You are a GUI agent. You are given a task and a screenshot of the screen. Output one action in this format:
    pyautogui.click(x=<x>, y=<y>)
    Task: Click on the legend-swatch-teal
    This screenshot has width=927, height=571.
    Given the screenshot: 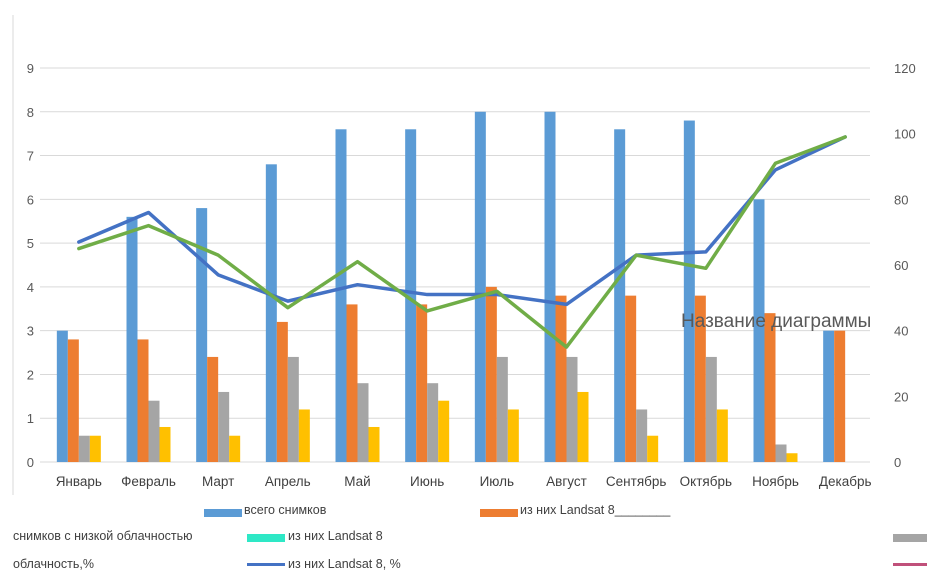 What is the action you would take?
    pyautogui.click(x=266, y=538)
    